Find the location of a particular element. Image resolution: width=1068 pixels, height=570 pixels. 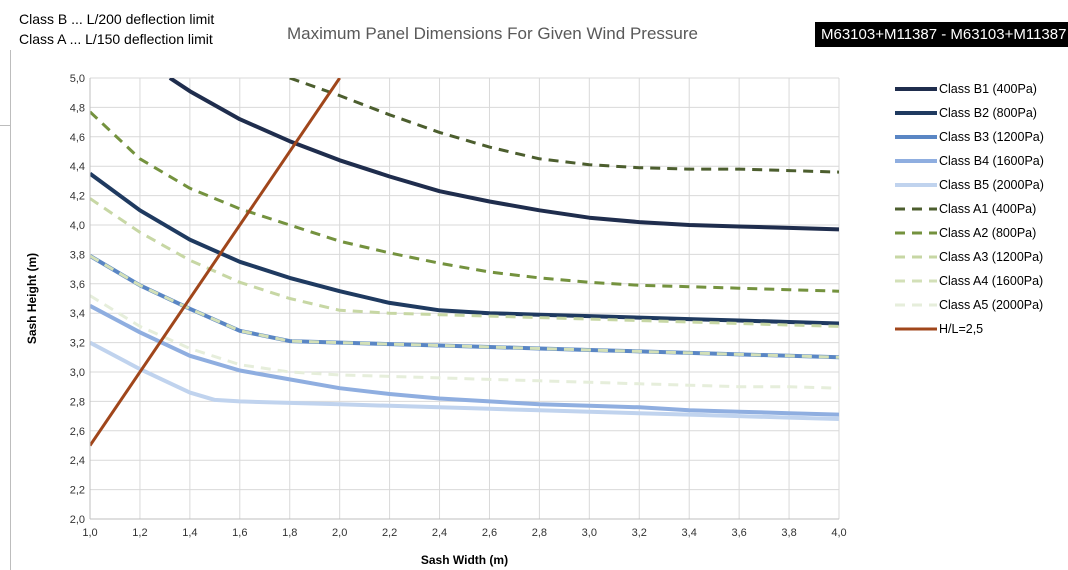

y-tick-label: 4,0 is located at coordinates (77, 226).